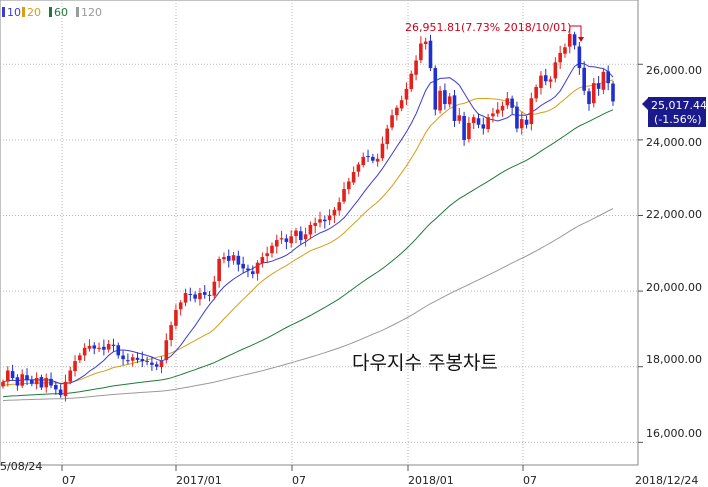 Image resolution: width=708 pixels, height=487 pixels. I want to click on high-annotation-text: 26,951.81(7.73% 2018/10/01), so click(488, 27).